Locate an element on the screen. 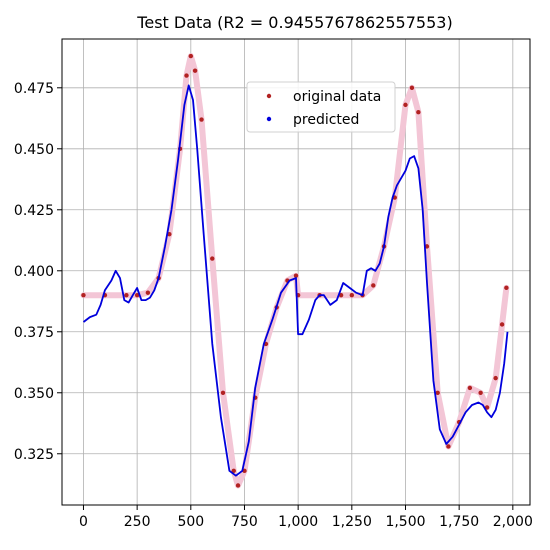 The width and height of the screenshot is (550, 550). legend-label: original data is located at coordinates (337, 97).